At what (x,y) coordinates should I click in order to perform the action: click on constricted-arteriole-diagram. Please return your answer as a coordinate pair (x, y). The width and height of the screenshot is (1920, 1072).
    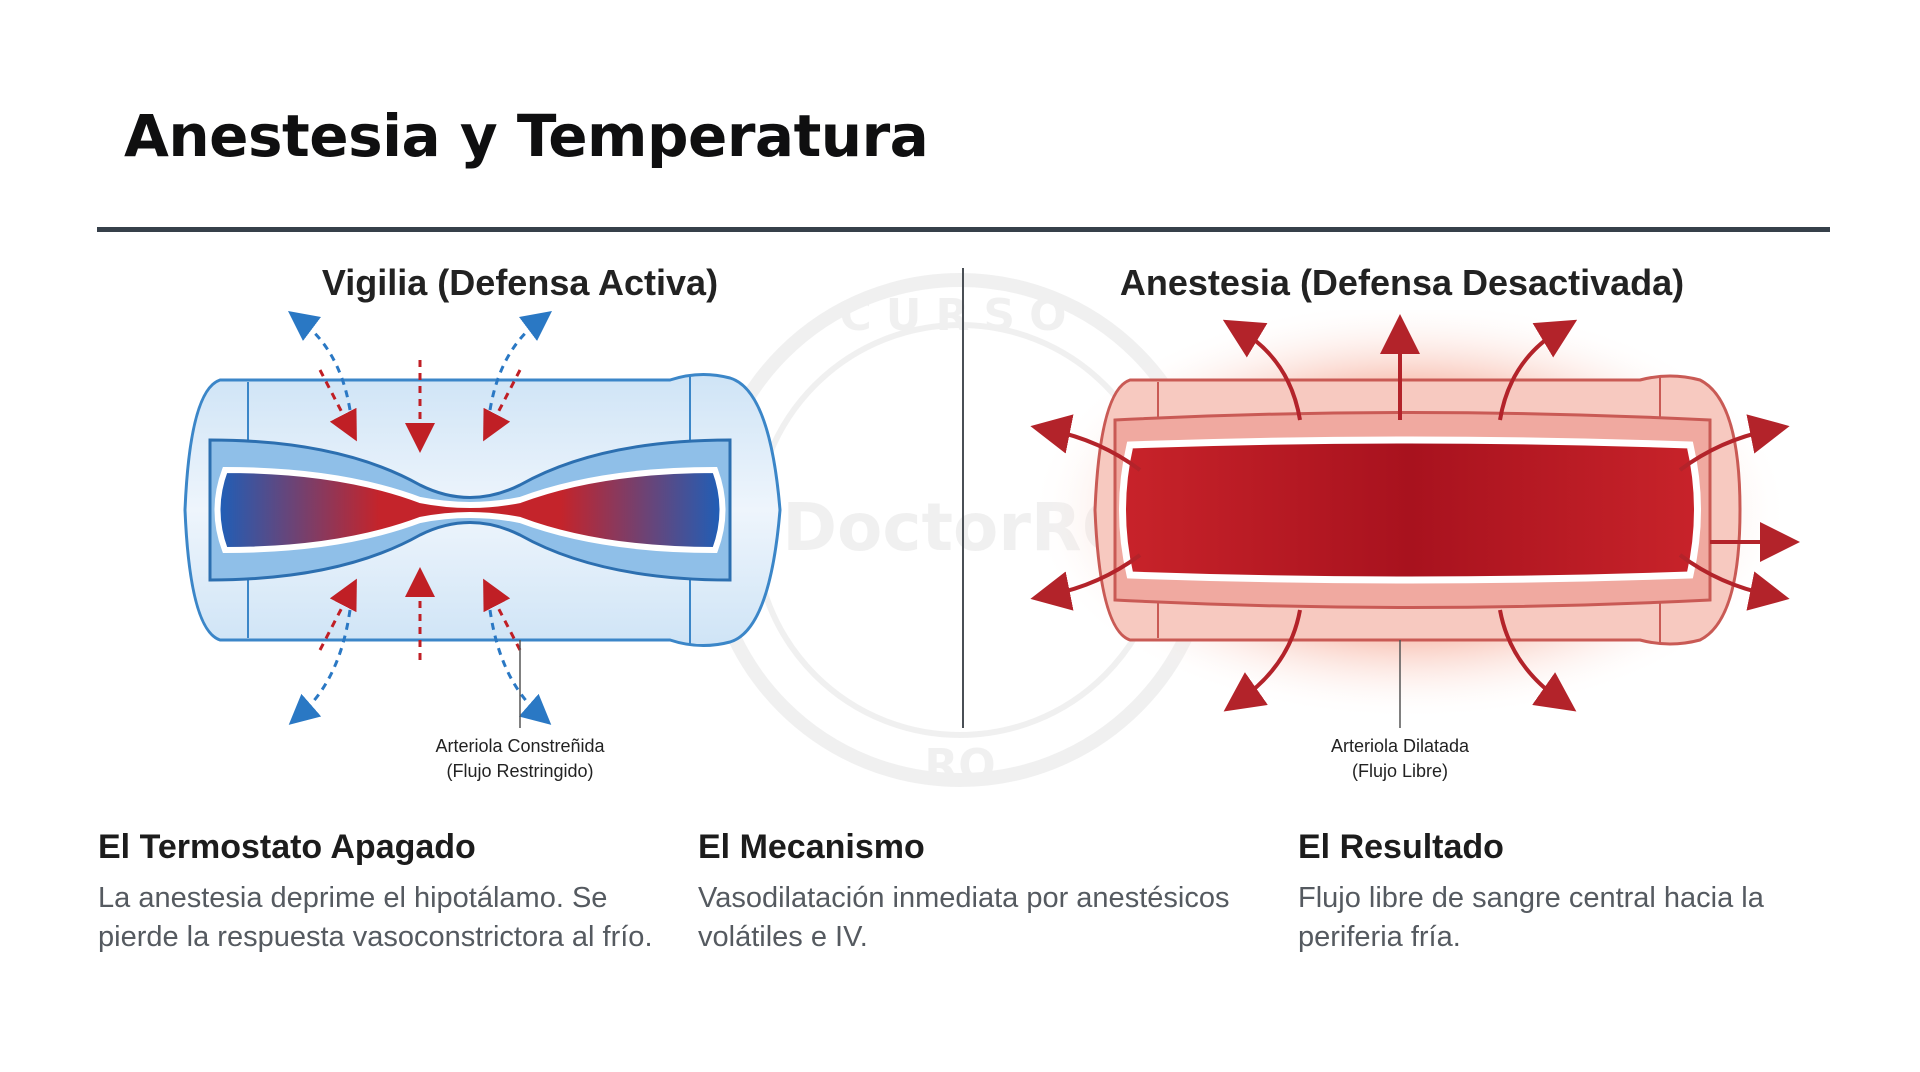
    Looking at the image, I should click on (482, 519).